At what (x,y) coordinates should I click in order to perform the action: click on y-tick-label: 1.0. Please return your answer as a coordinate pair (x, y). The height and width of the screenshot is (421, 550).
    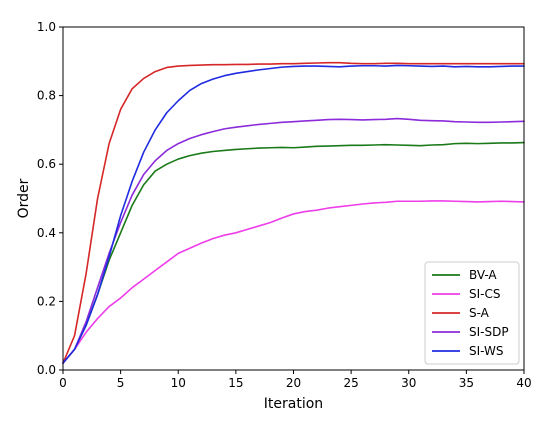
    Looking at the image, I should click on (46, 27).